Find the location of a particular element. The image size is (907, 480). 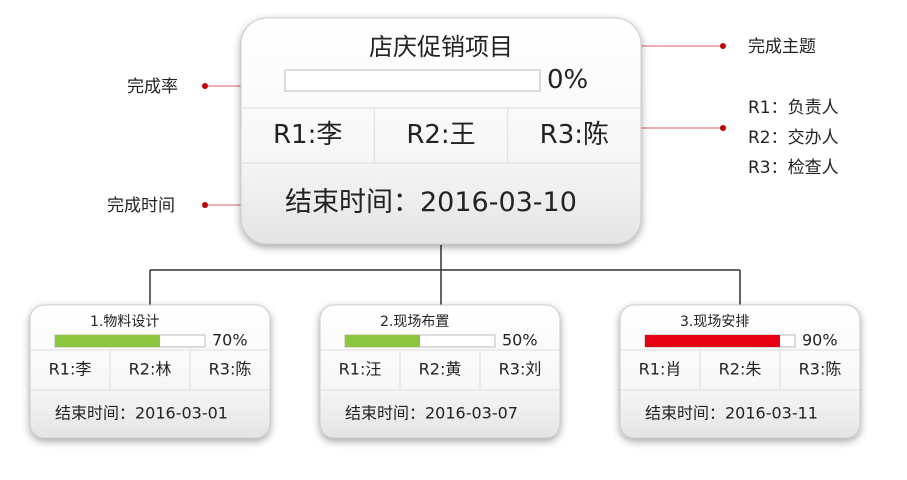

card-title: 2.现场布置 is located at coordinates (414, 322).